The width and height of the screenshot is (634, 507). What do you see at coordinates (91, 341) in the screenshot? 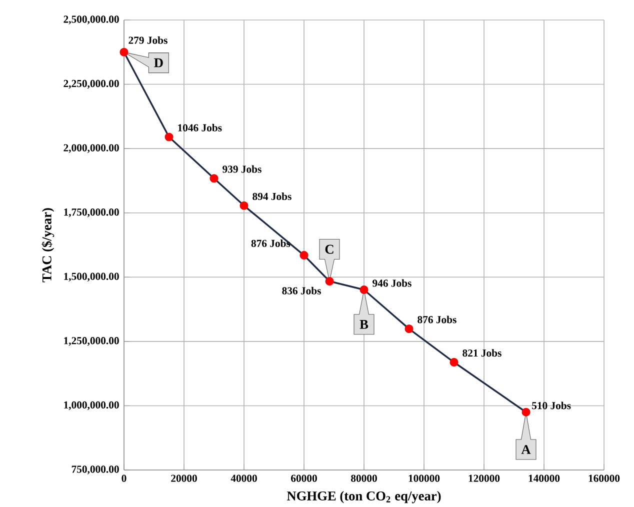
I see `y-tick-label: 1,250,000.00` at bounding box center [91, 341].